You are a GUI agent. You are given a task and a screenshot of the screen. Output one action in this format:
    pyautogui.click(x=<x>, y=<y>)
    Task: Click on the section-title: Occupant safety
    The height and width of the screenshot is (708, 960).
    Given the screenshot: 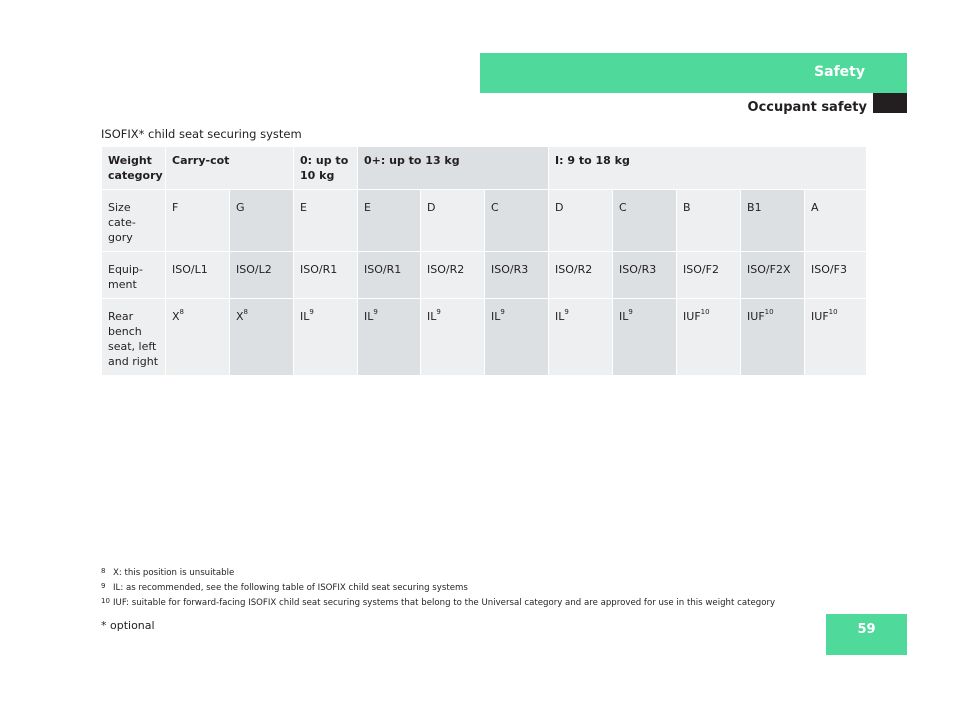 What is the action you would take?
    pyautogui.click(x=807, y=107)
    